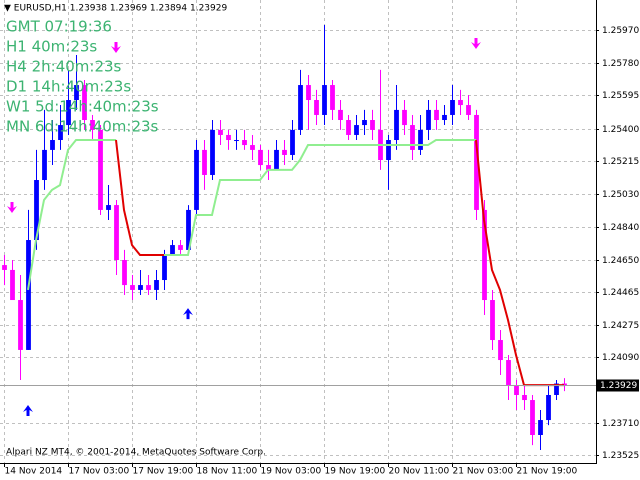  I want to click on y-tick-label: 1.23525, so click(620, 456).